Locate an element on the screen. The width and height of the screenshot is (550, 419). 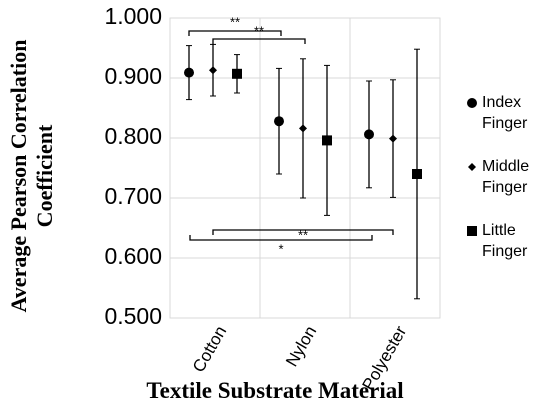
y-tick-label: 0.500 is located at coordinates (133, 316).